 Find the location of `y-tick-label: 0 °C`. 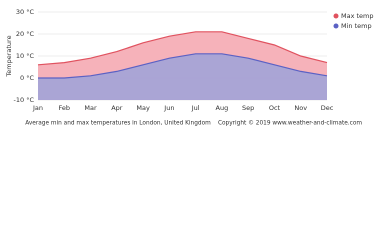

y-tick-label: 0 °C is located at coordinates (27, 78).